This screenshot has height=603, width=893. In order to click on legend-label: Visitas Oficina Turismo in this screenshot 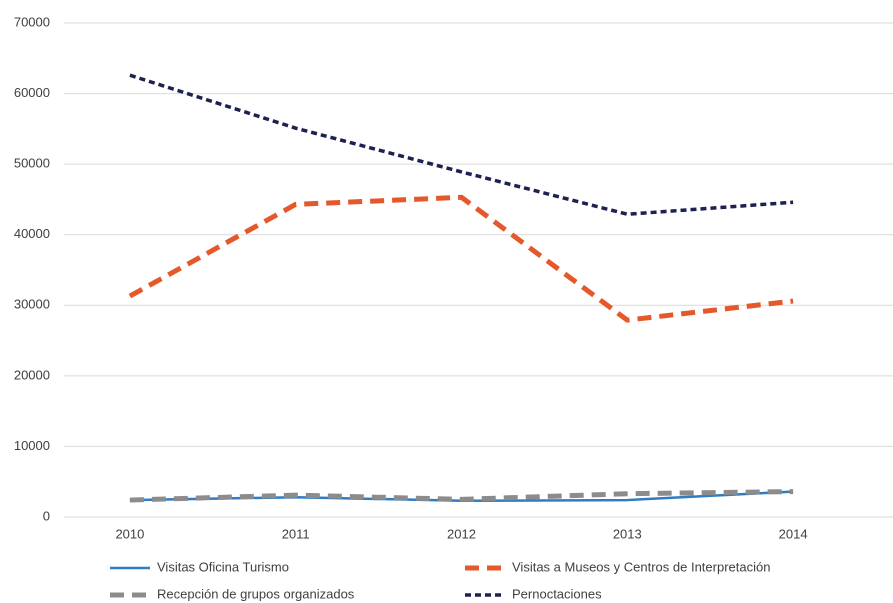, I will do `click(223, 566)`.